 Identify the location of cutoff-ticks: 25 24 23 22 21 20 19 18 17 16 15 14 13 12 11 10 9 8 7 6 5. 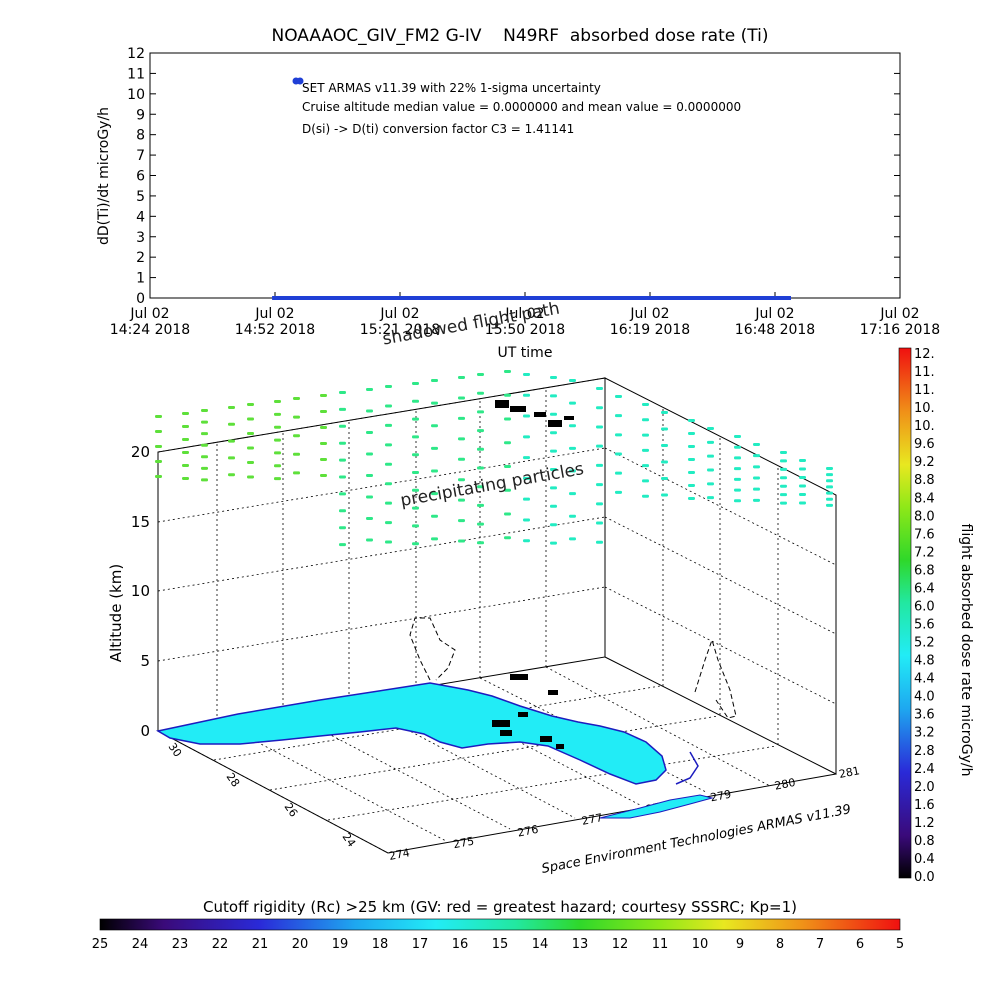
(498, 944).